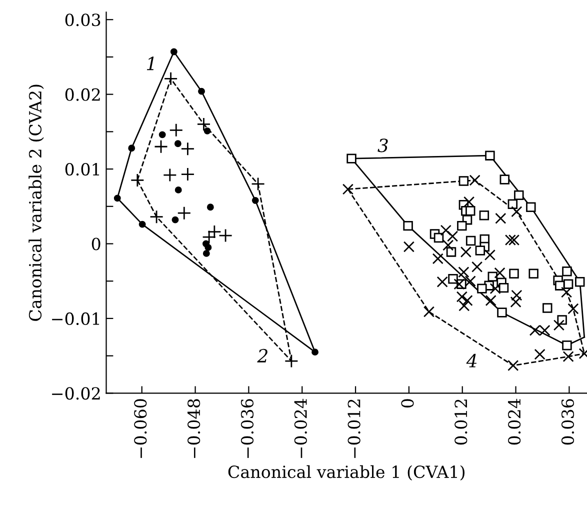 This screenshot has width=587, height=506. I want to click on annotation: 4, so click(471, 361).